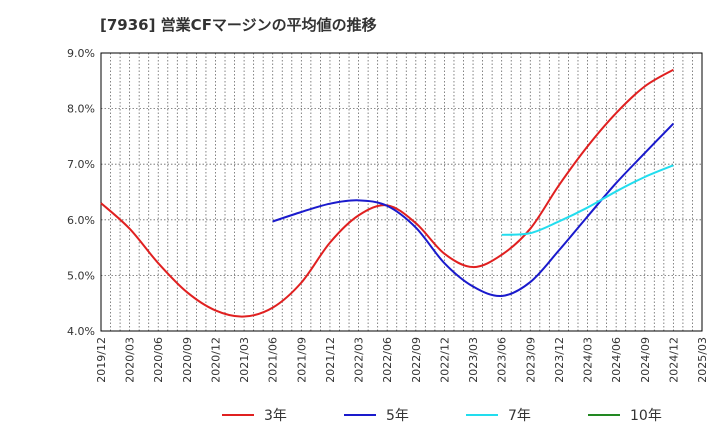 The image size is (720, 440). Describe the element at coordinates (187, 360) in the screenshot. I see `x-tick-label: 2020/09` at that location.